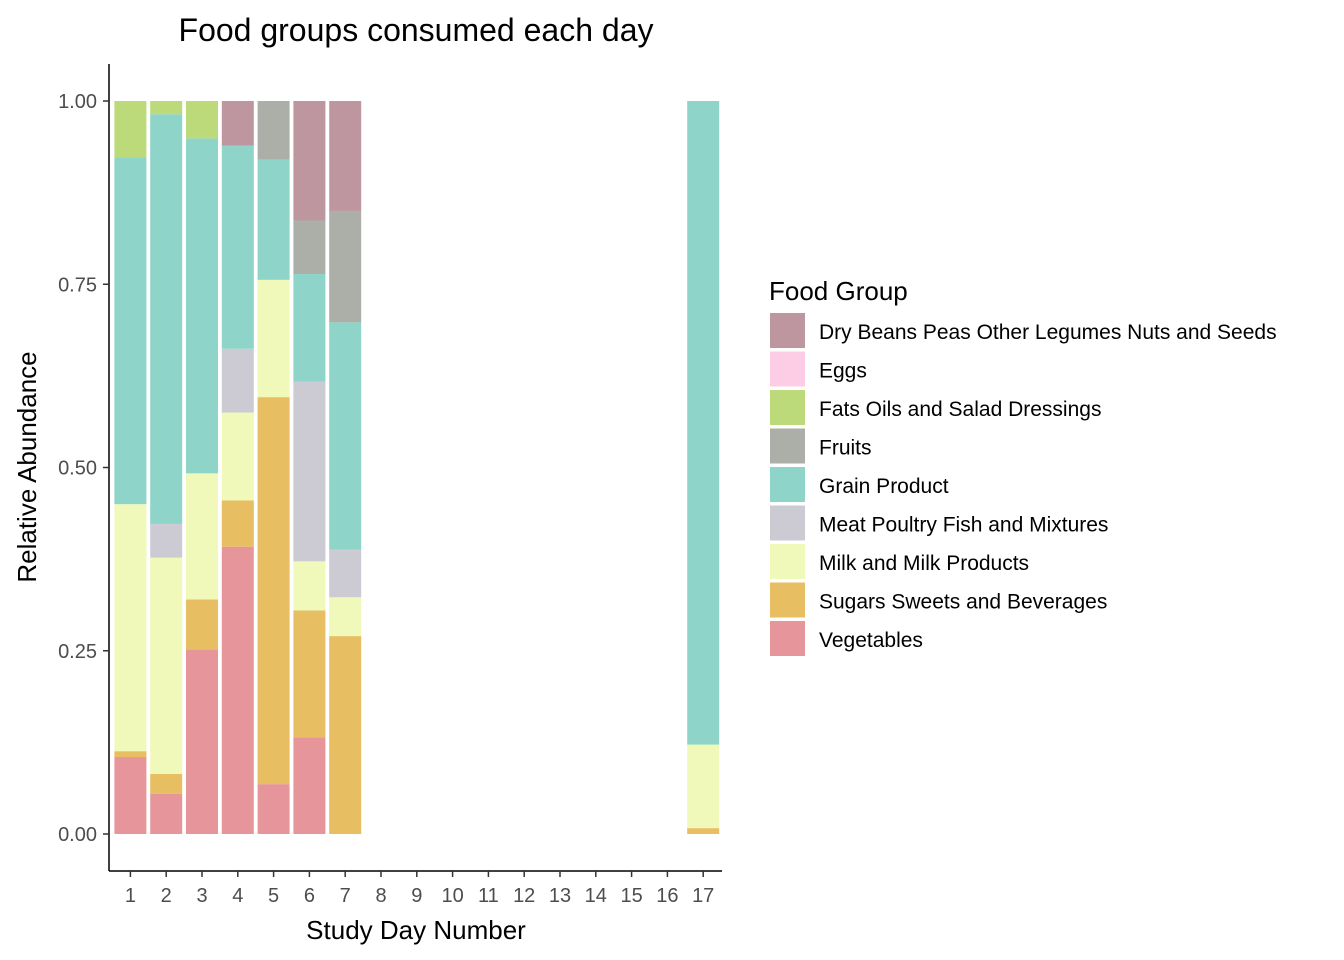 This screenshot has width=1344, height=960. What do you see at coordinates (960, 409) in the screenshot?
I see `legend-label: Fats Oils and Salad Dressings` at bounding box center [960, 409].